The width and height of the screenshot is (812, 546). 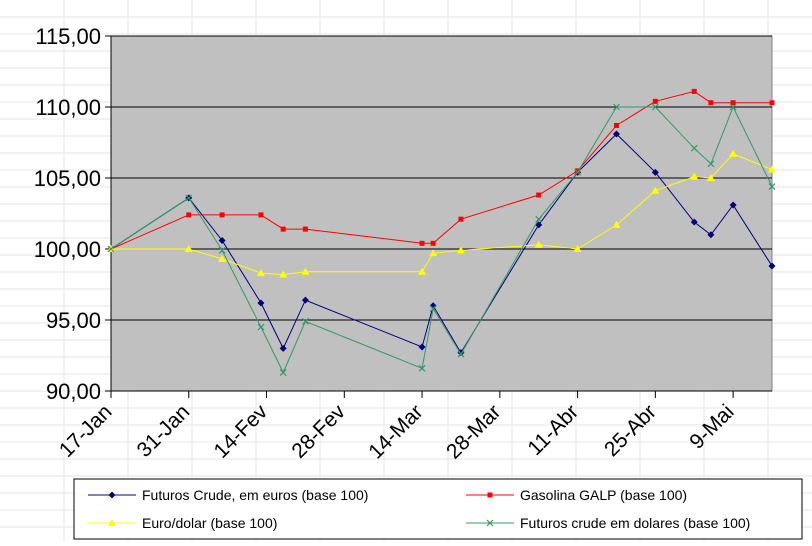 I want to click on legend-entry: Futuros Crude, em euros (base 100), so click(x=228, y=495).